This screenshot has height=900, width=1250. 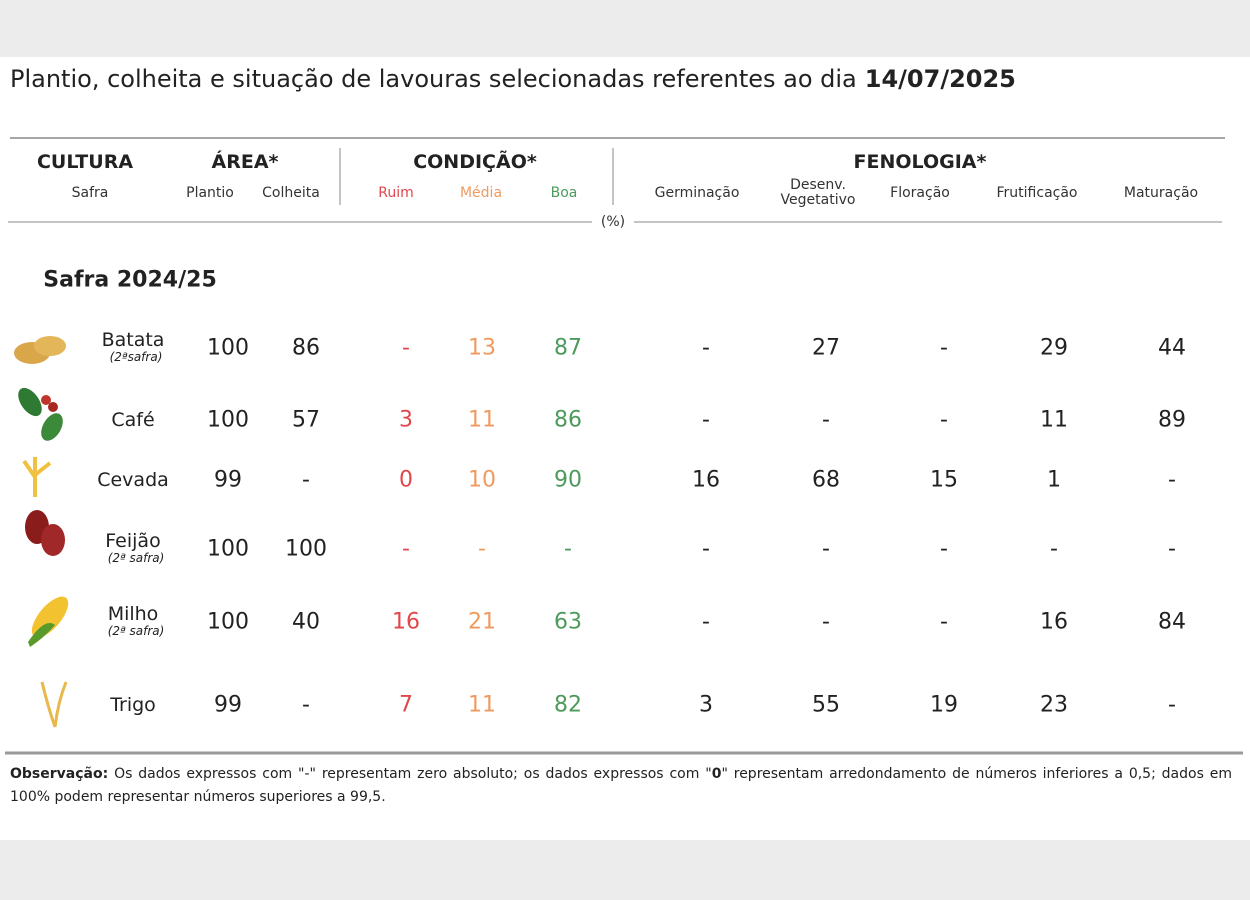 What do you see at coordinates (133, 340) in the screenshot?
I see `crop-name: Batata` at bounding box center [133, 340].